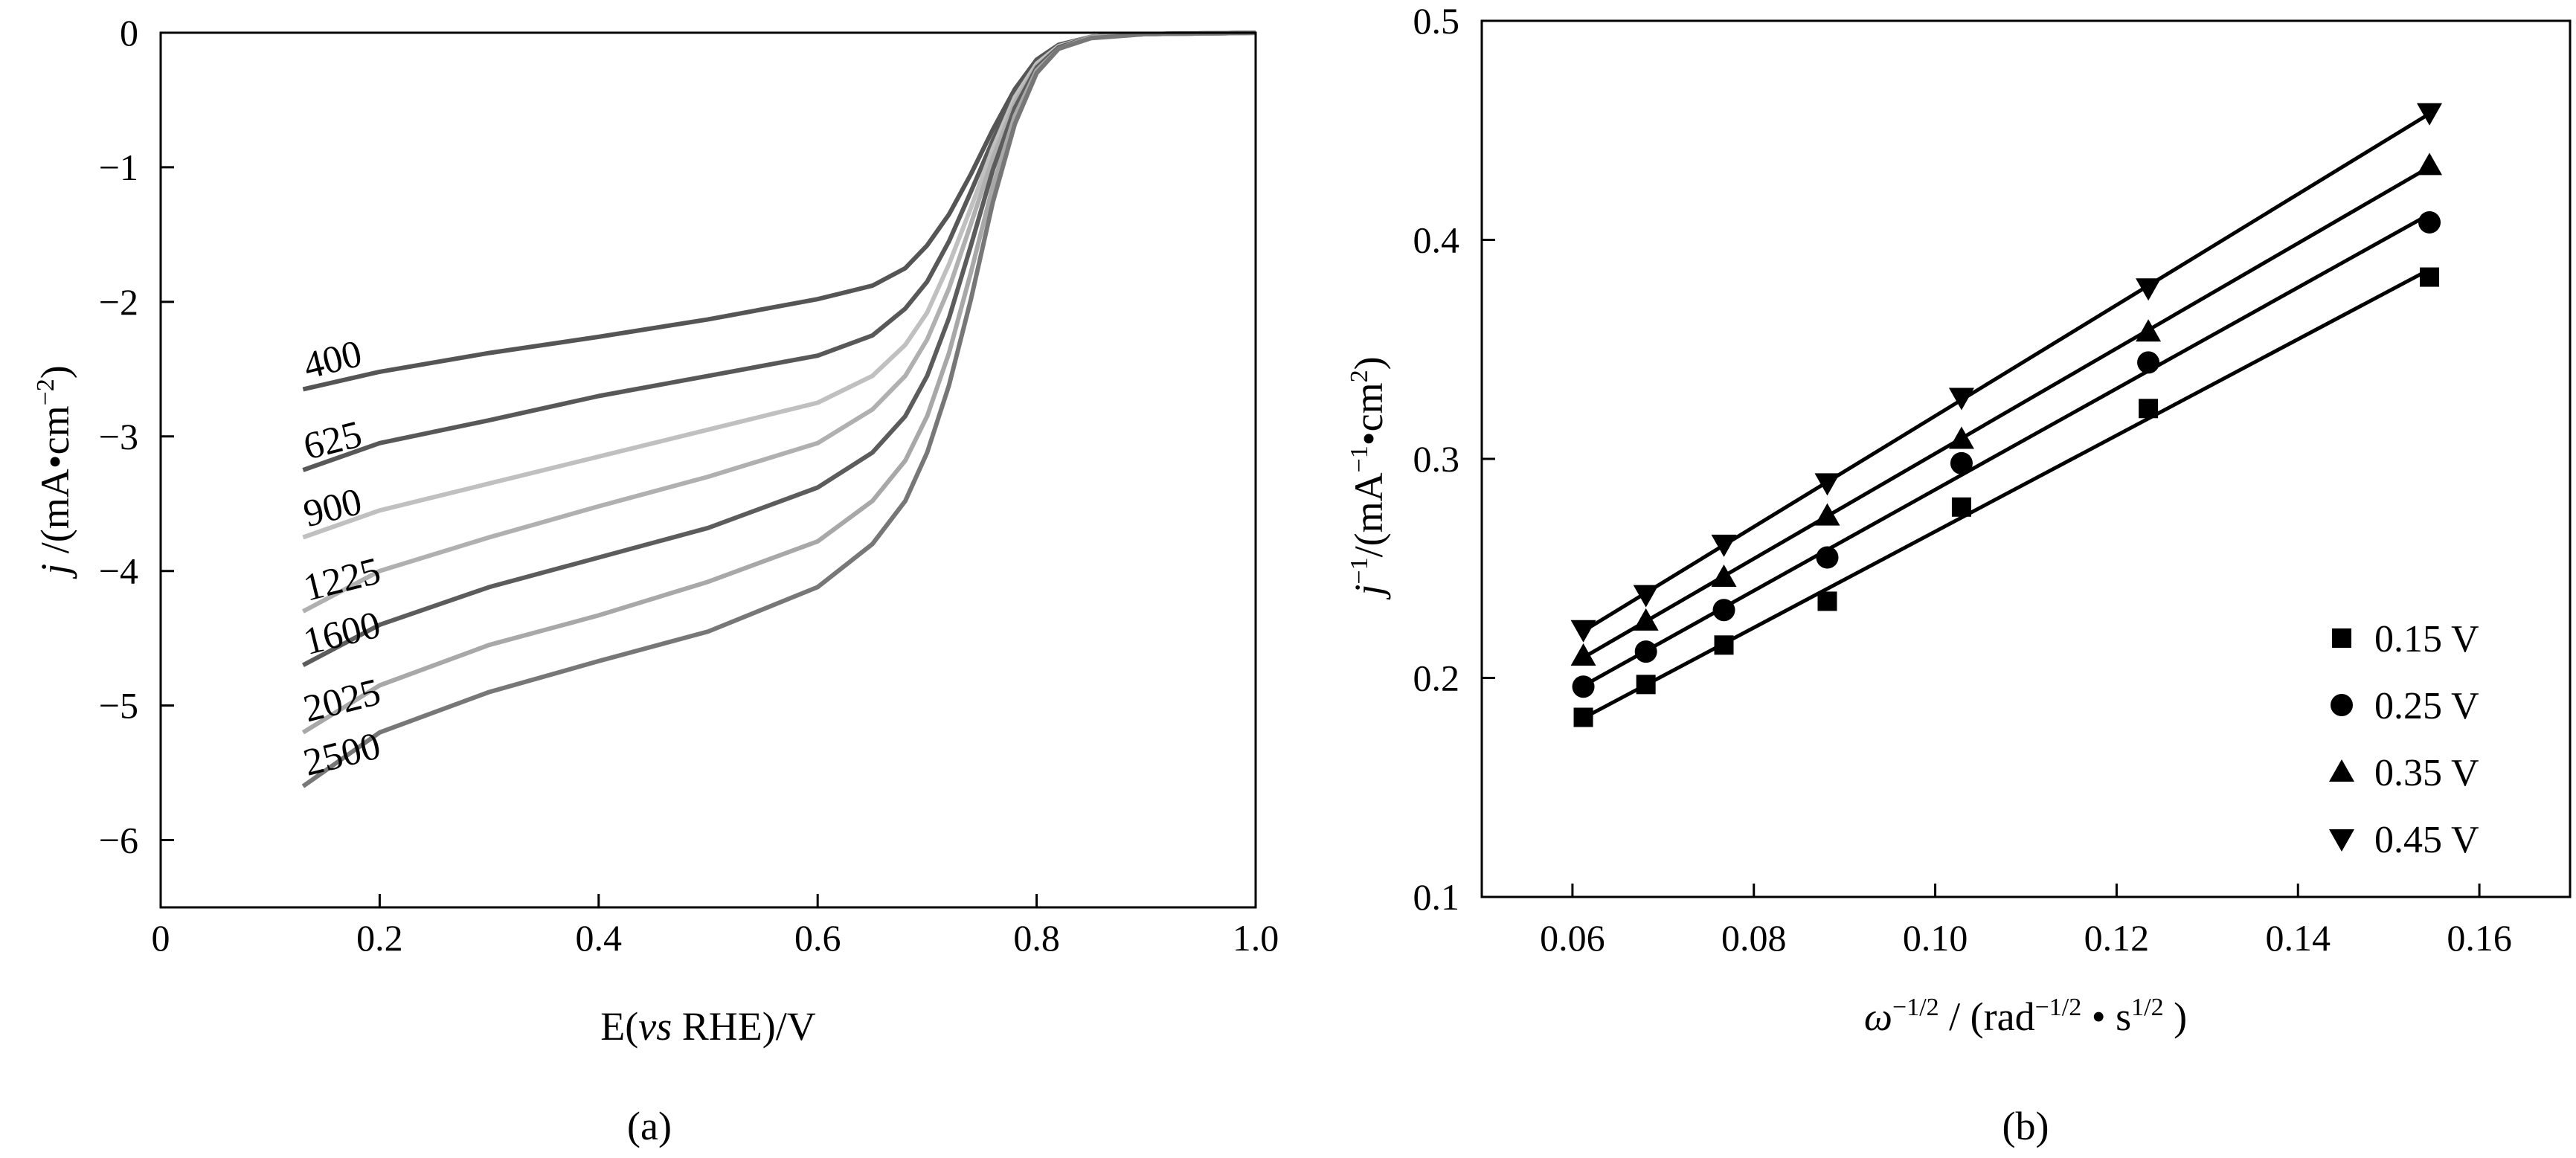 This screenshot has width=2576, height=1158. Describe the element at coordinates (1436, 897) in the screenshot. I see `chart-b-y-tick-label: 0.1` at that location.